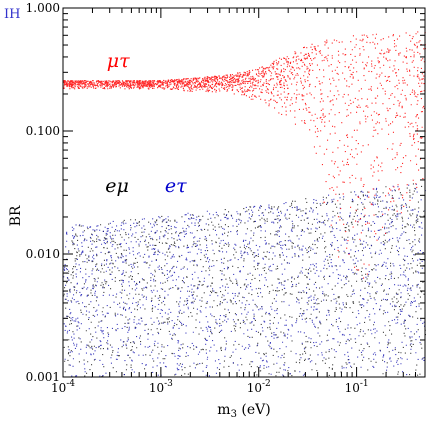  What do you see at coordinates (254, 410) in the screenshot?
I see `x-axis-title-unit: (eV)` at bounding box center [254, 410].